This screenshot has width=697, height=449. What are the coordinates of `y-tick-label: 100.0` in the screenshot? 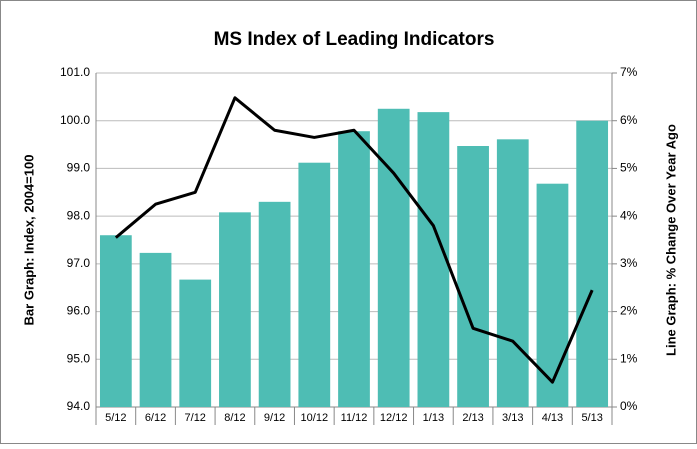 It's located at (75, 120).